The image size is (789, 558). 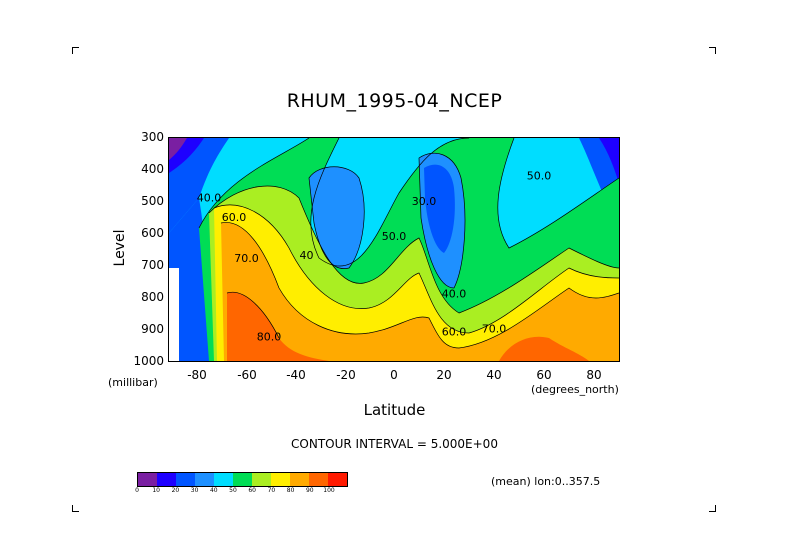 What do you see at coordinates (75, 50) in the screenshot?
I see `corner-mark-top-left` at bounding box center [75, 50].